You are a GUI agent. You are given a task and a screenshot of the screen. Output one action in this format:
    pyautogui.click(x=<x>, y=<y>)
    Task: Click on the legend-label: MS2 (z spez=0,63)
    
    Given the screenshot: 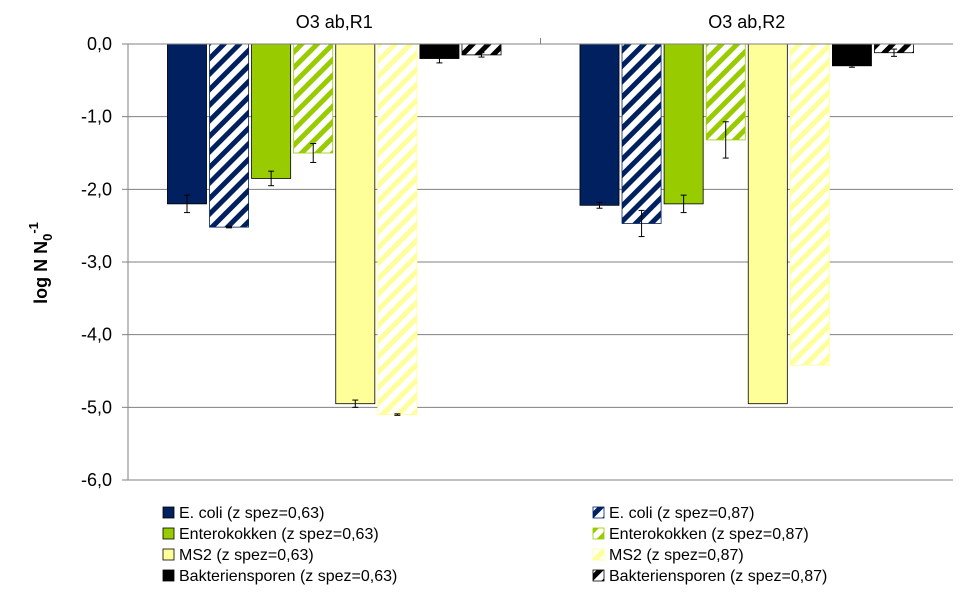 What is the action you would take?
    pyautogui.click(x=246, y=555)
    